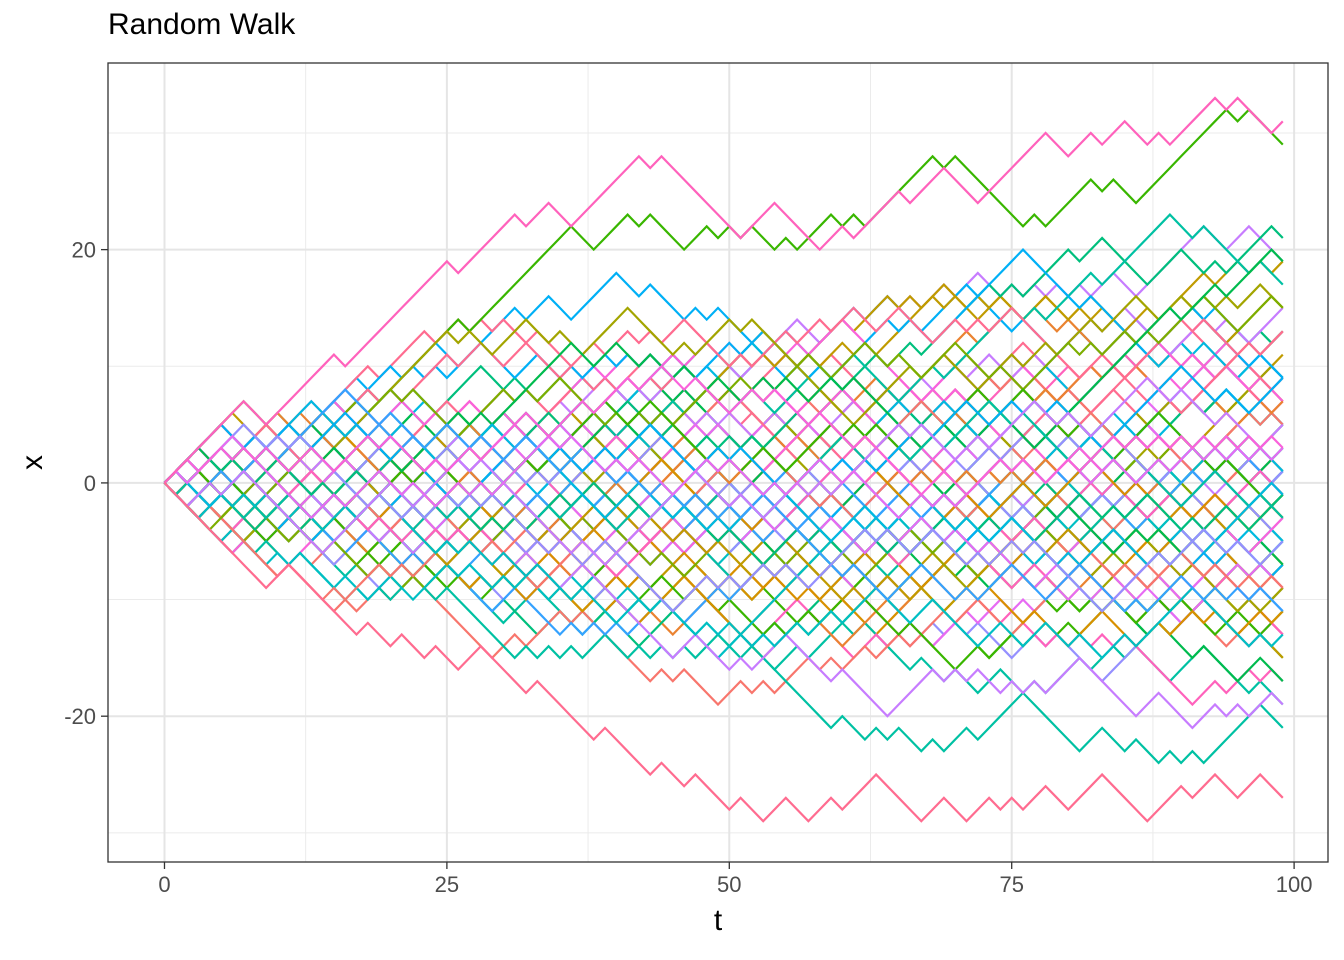 The width and height of the screenshot is (1344, 960). What do you see at coordinates (202, 24) in the screenshot?
I see `chart-title: Random Walk` at bounding box center [202, 24].